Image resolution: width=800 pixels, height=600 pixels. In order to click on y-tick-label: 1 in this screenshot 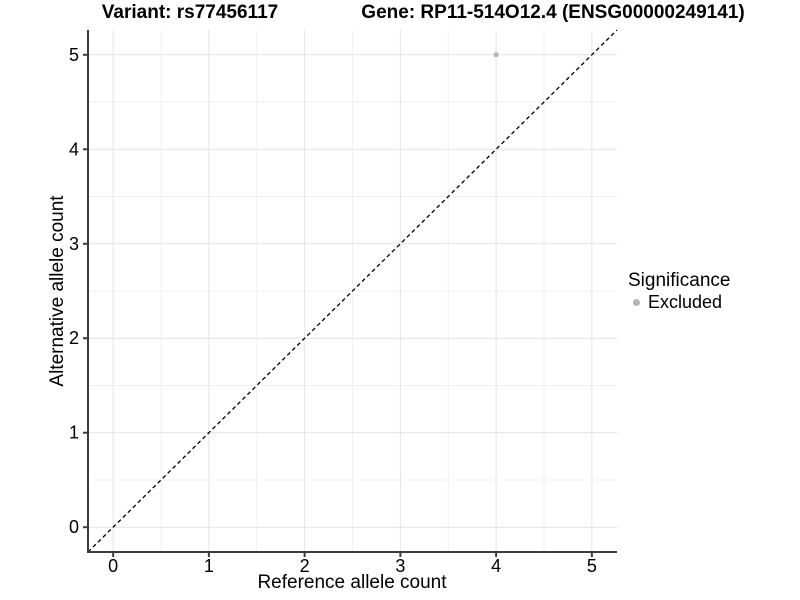, I will do `click(74, 433)`.